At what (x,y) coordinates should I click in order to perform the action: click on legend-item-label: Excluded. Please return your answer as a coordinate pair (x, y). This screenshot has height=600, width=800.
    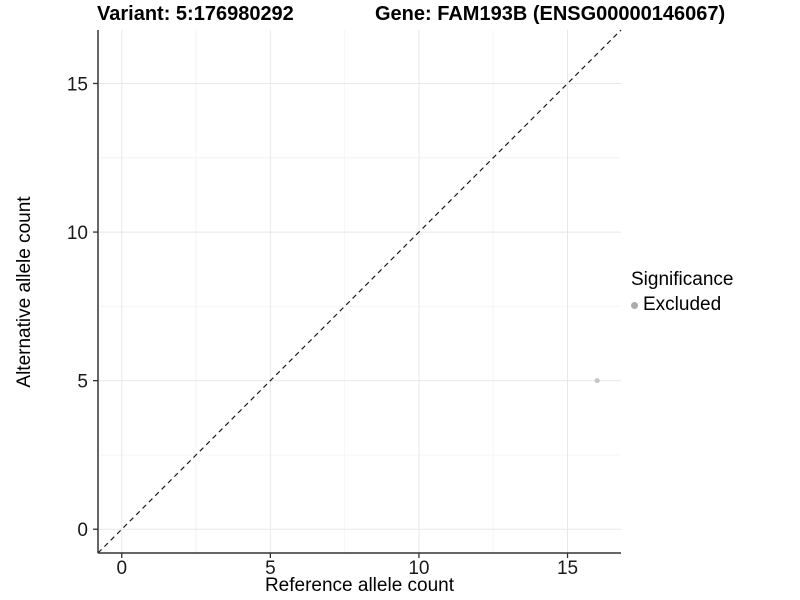
    Looking at the image, I should click on (682, 304).